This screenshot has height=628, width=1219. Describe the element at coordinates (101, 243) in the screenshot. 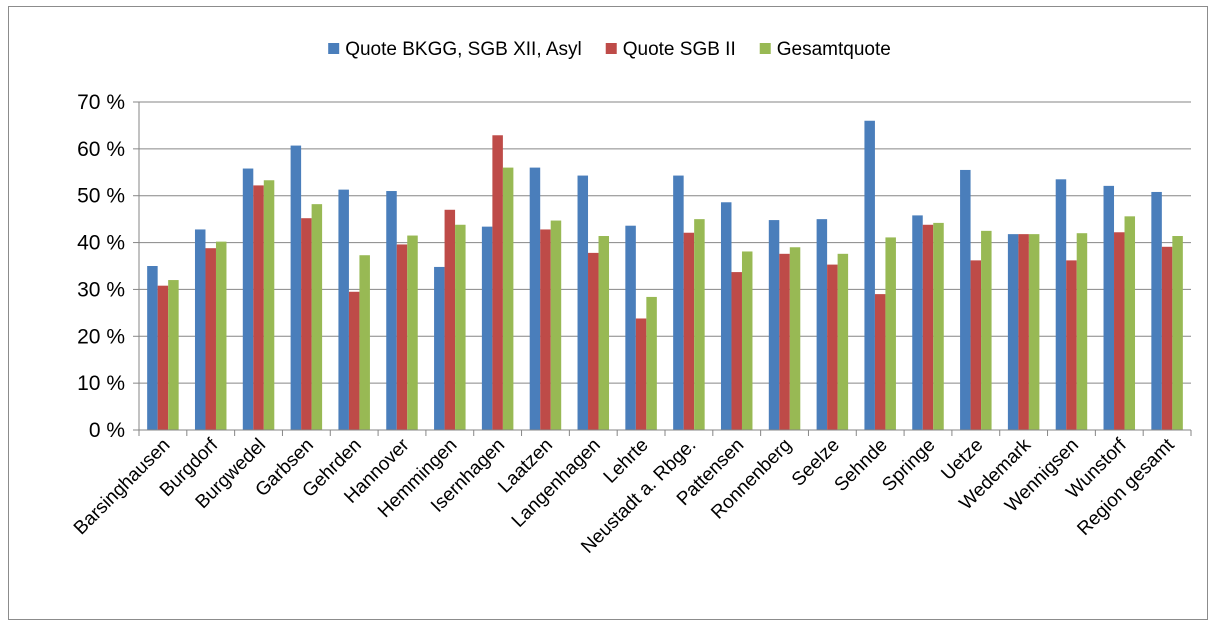

I see `y-tick-label: 40 %` at that location.